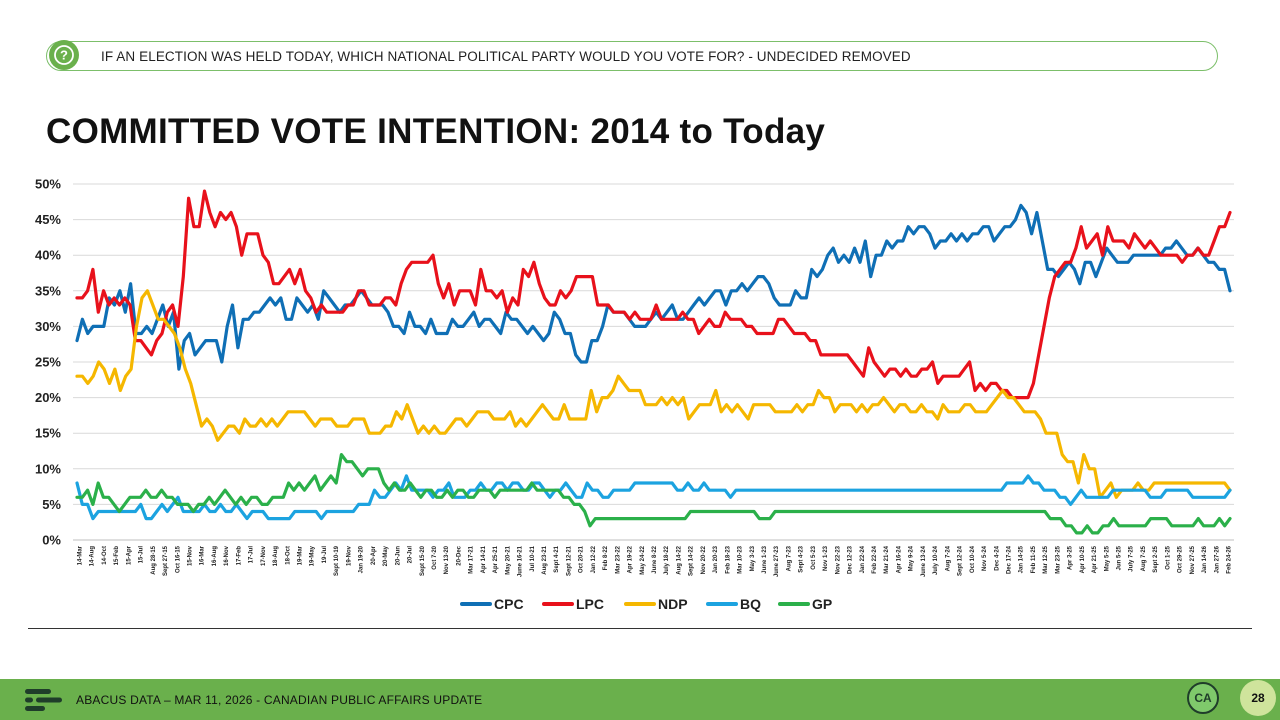 Image resolution: width=1280 pixels, height=720 pixels. What do you see at coordinates (48, 397) in the screenshot?
I see `y-tick-label: 20%` at bounding box center [48, 397].